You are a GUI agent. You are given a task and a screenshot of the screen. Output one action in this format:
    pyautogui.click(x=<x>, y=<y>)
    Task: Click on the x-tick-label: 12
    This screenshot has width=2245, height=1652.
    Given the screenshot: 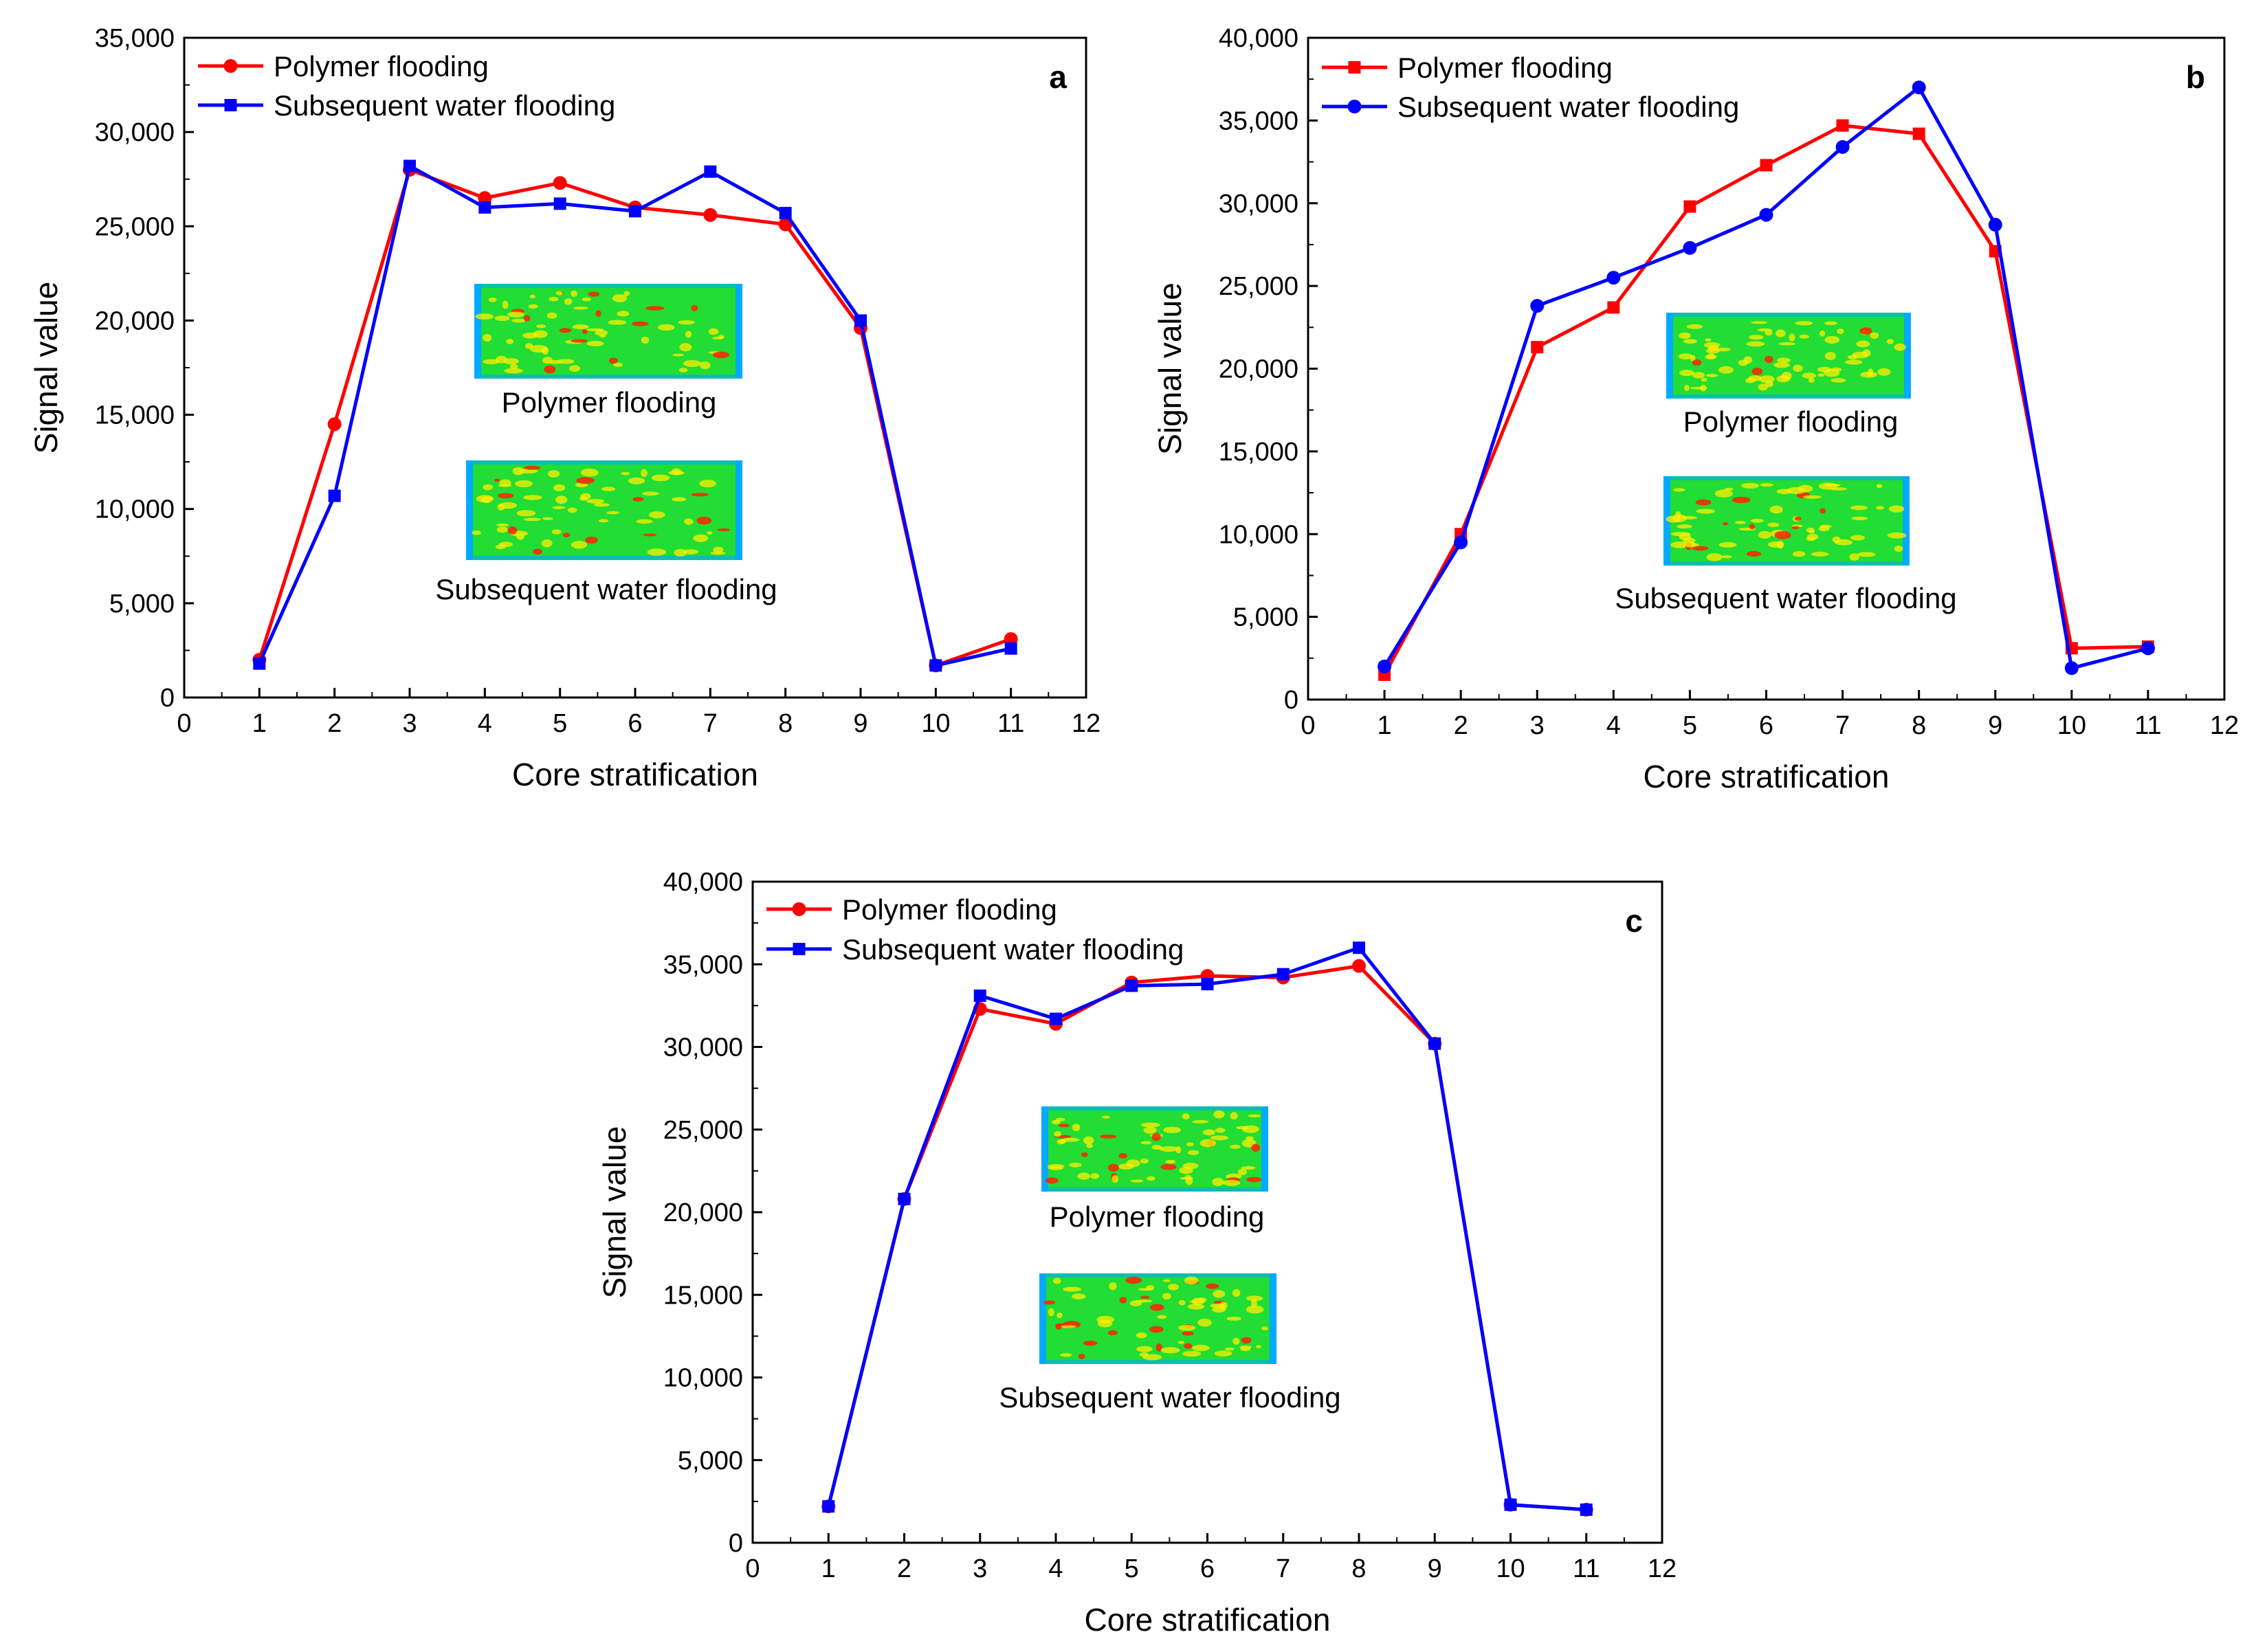 What is the action you would take?
    pyautogui.click(x=1086, y=723)
    